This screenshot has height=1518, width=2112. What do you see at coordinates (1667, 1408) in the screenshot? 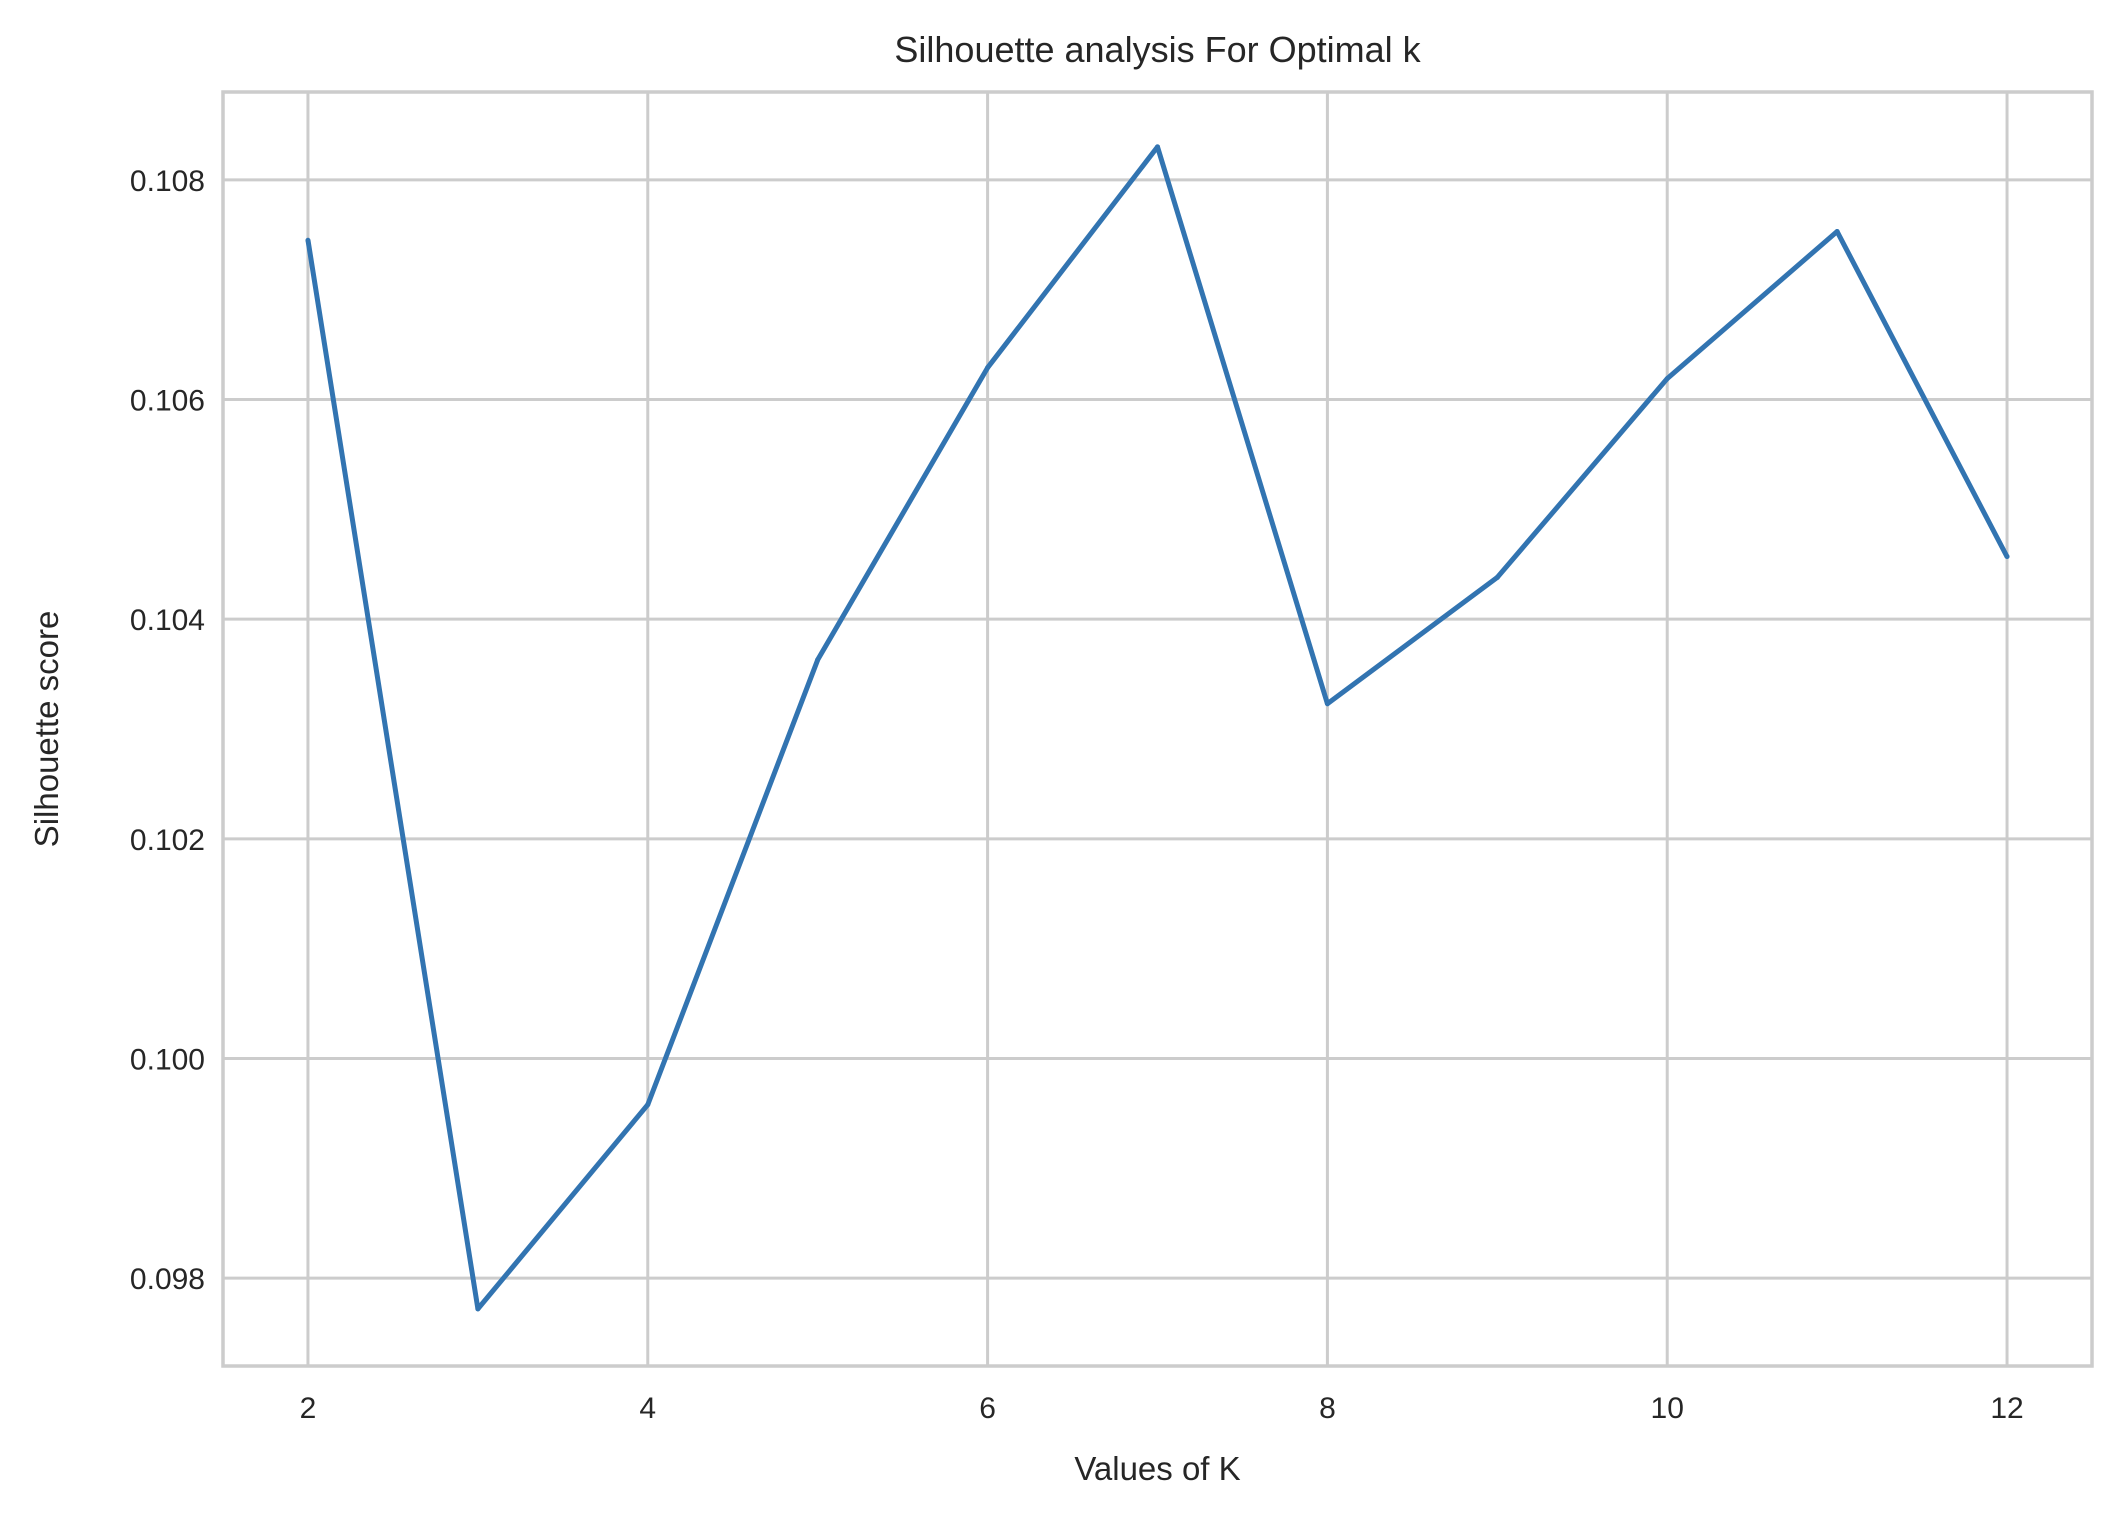
I see `x-tick-label: 10` at bounding box center [1667, 1408].